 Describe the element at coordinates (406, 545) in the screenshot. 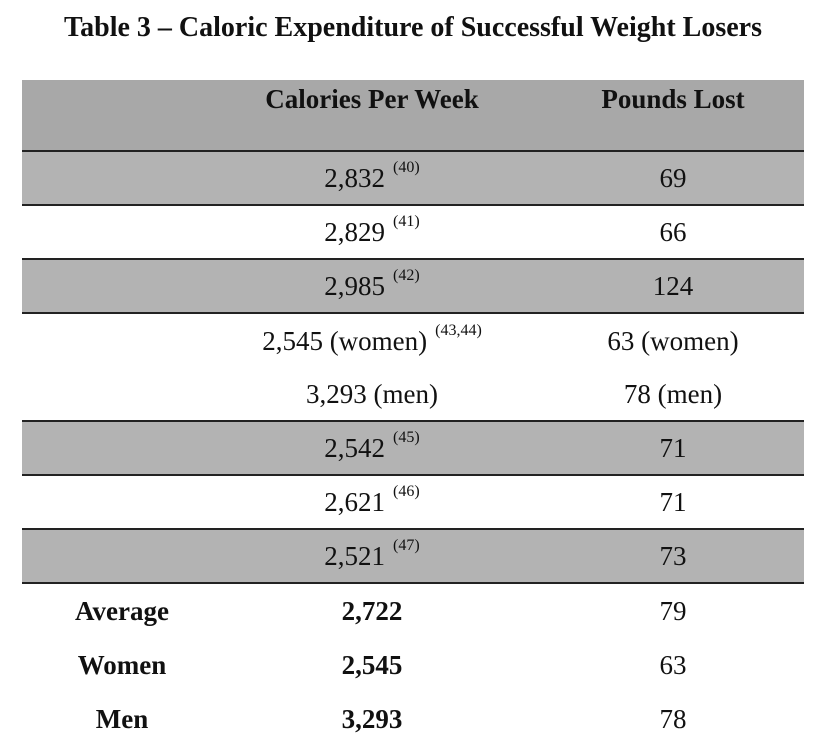

I see `reference-superscript: (47)` at that location.